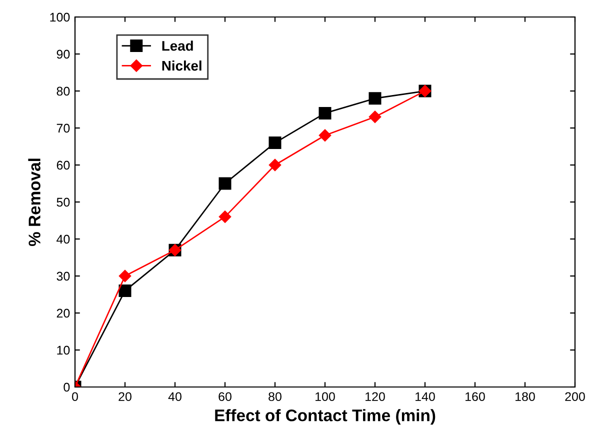 The image size is (589, 443). I want to click on x-tick-label: 100, so click(325, 397).